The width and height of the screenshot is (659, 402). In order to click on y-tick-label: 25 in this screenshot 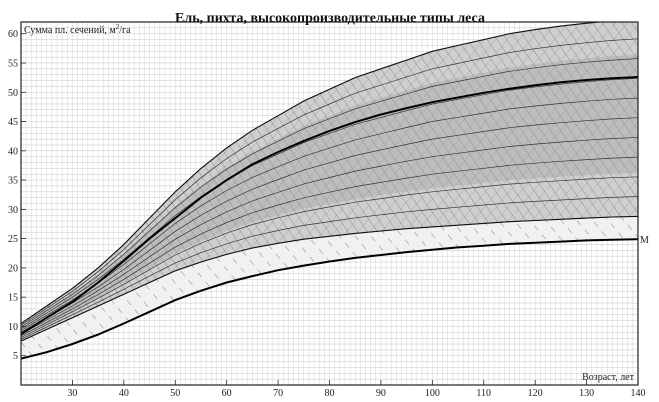, I will do `click(13, 239)`.